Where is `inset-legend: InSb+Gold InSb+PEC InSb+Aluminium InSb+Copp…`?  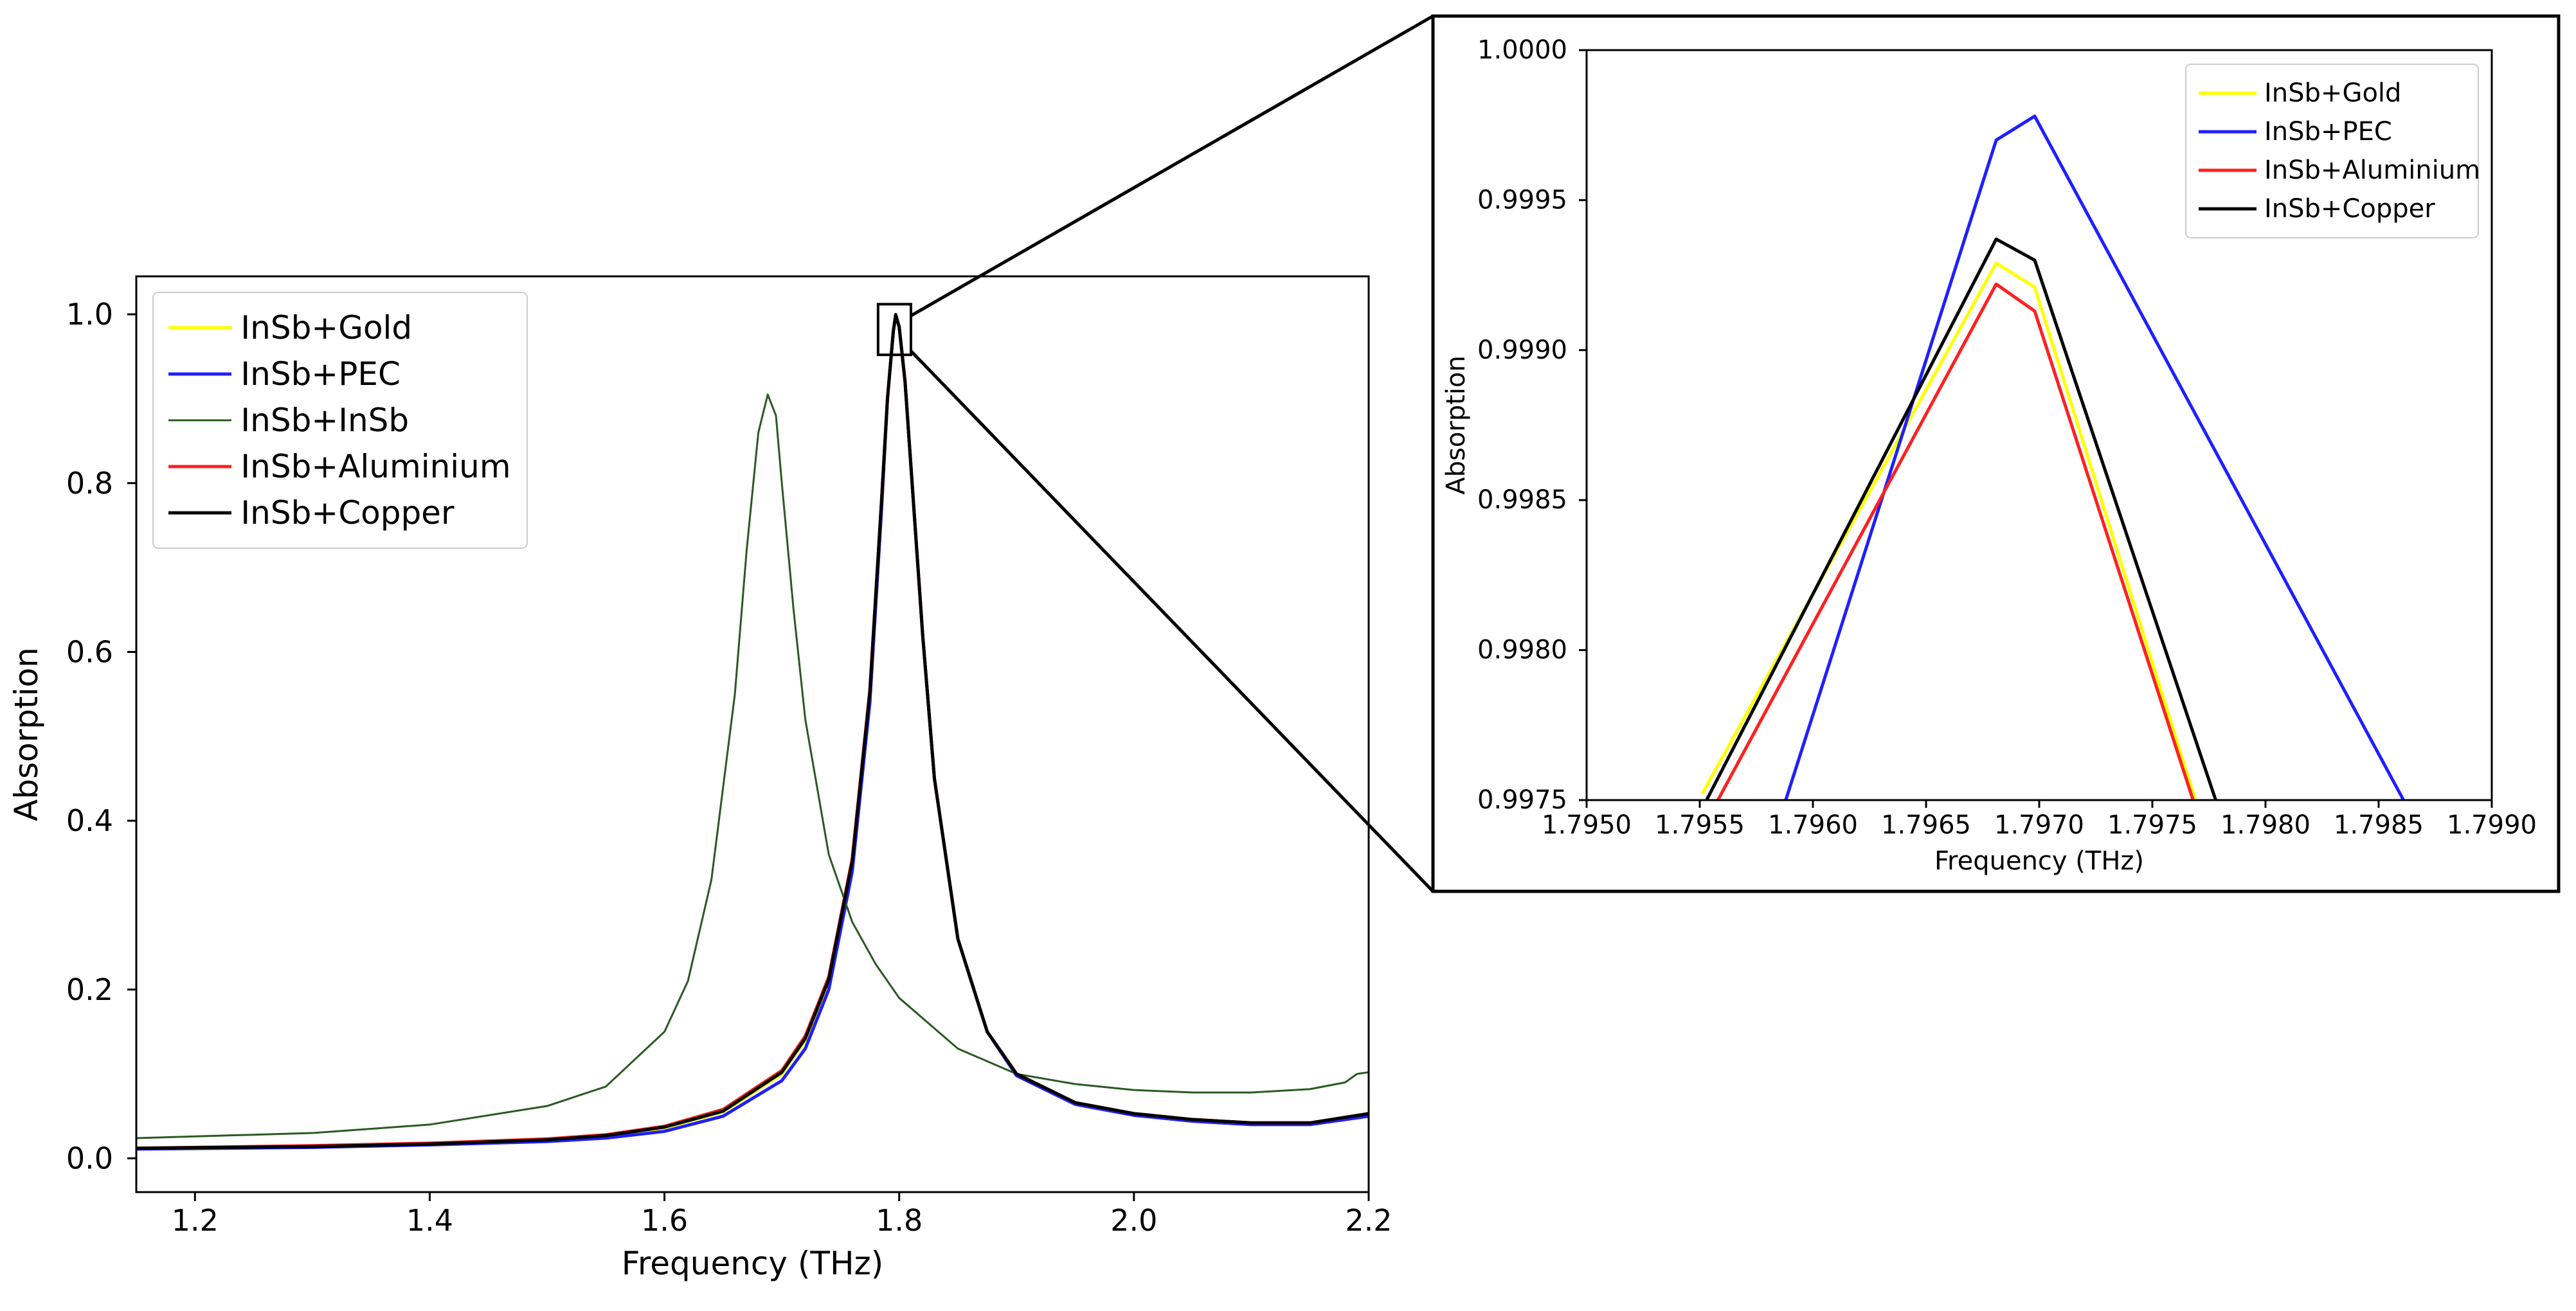 inset-legend: InSb+Gold InSb+PEC InSb+Aluminium InSb+Copp… is located at coordinates (2332, 151).